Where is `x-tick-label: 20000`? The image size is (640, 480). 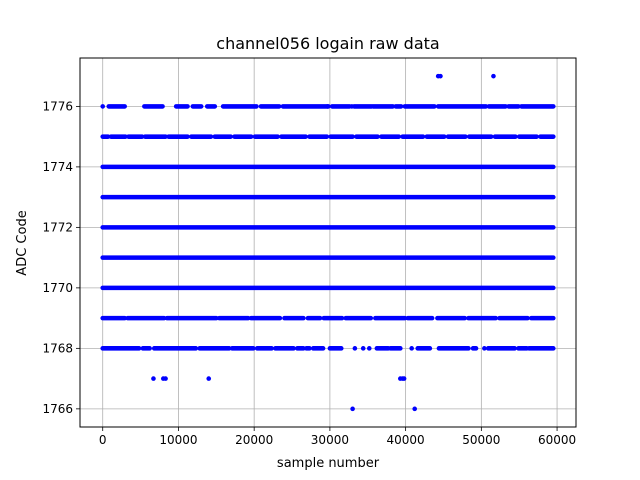
x-tick-label: 20000 is located at coordinates (254, 440).